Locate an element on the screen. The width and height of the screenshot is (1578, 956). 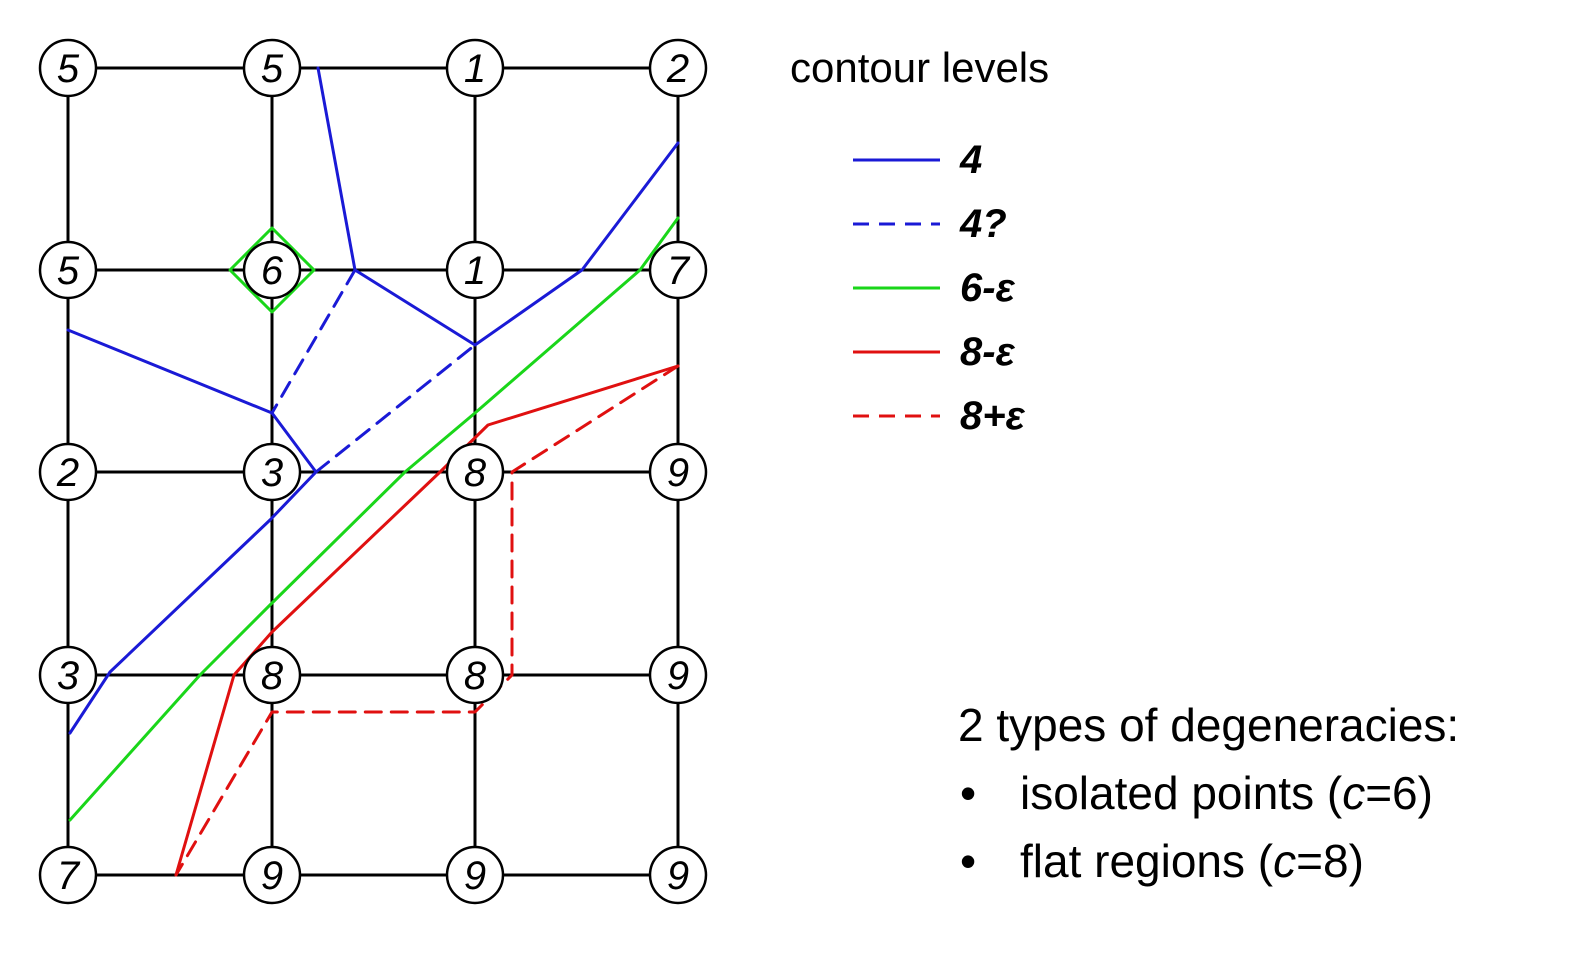
legend-label: 4 is located at coordinates (970, 160).